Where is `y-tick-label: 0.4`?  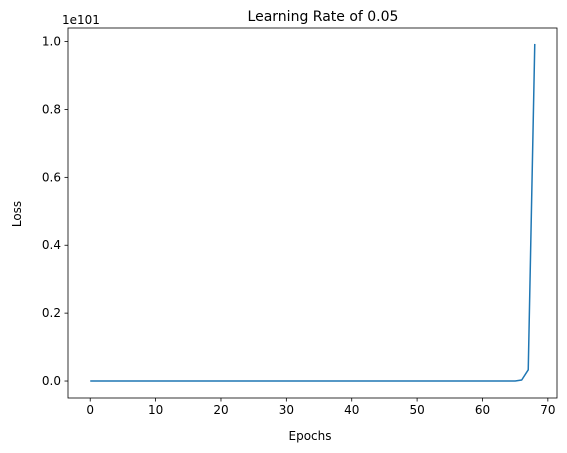 y-tick-label: 0.4 is located at coordinates (51, 245).